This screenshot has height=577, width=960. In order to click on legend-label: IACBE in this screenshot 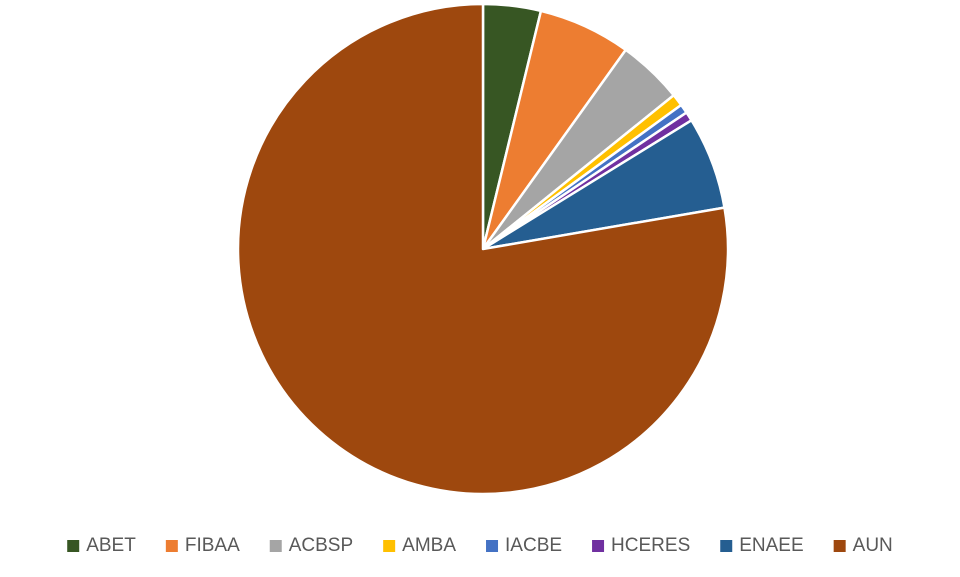, I will do `click(533, 545)`.